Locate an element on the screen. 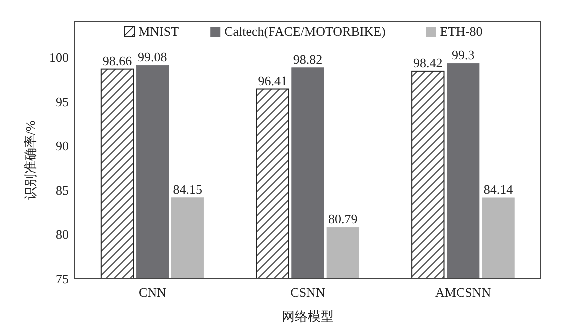 This screenshot has width=577, height=331. data-label: 84.15 is located at coordinates (187, 189).